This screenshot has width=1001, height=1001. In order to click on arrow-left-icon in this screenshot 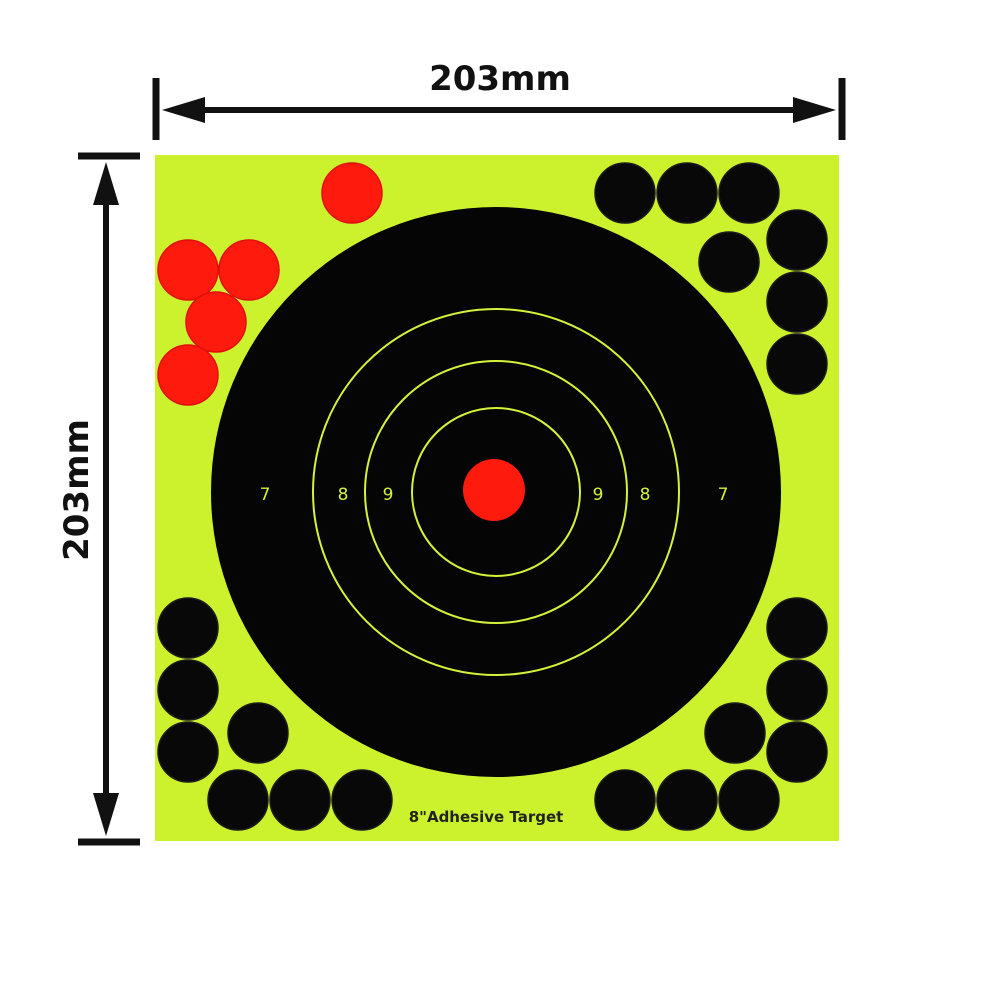, I will do `click(183, 110)`.